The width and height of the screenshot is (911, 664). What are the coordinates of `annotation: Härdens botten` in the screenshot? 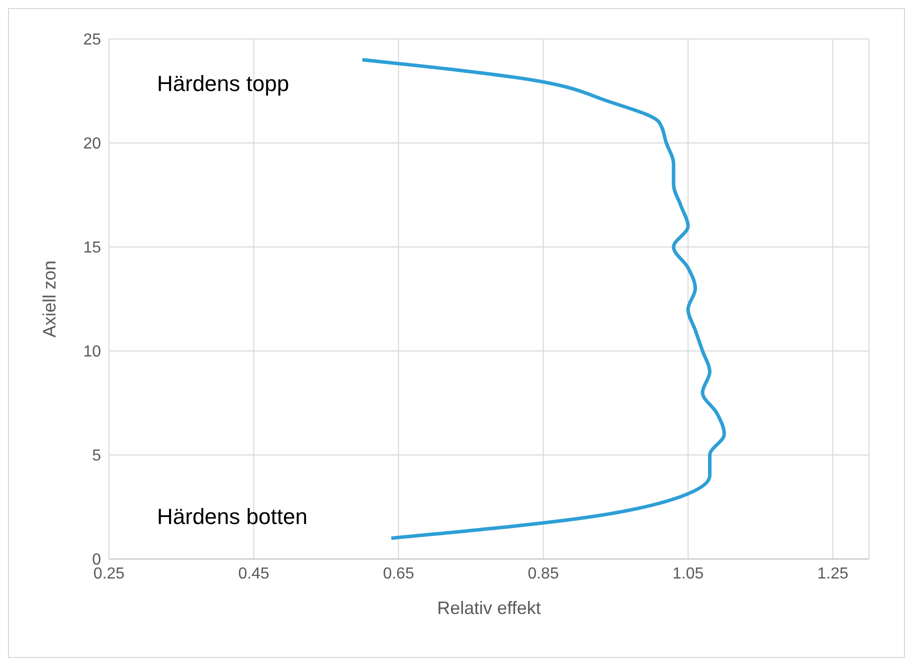 It's located at (232, 517).